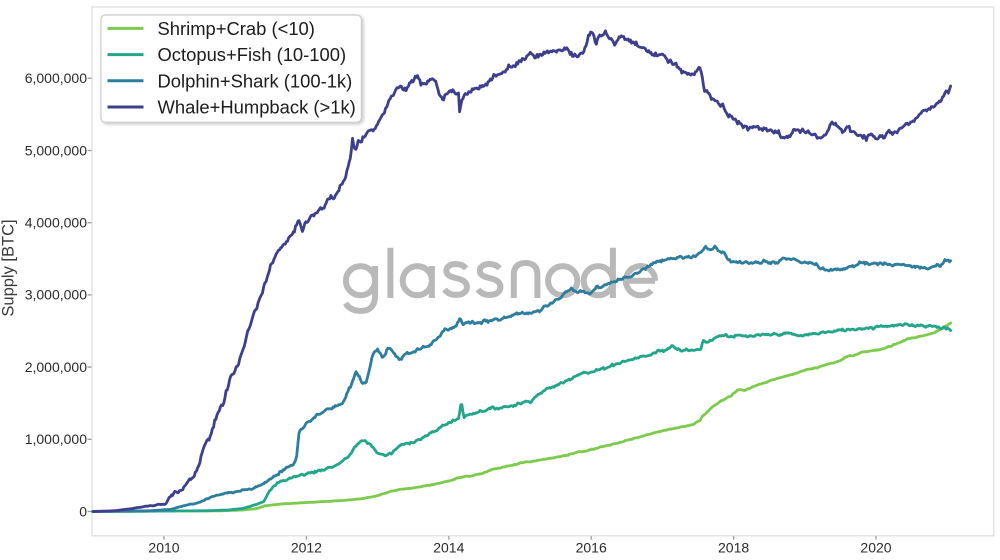 Image resolution: width=1000 pixels, height=560 pixels. Describe the element at coordinates (56, 439) in the screenshot. I see `svg-text: 1,000,000` at that location.